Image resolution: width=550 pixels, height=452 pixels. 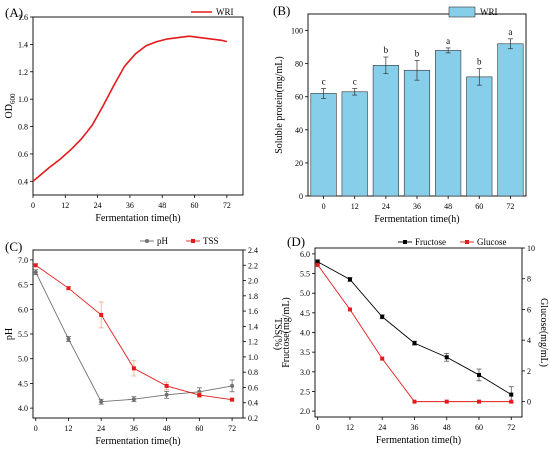 What do you see at coordinates (23, 285) in the screenshot?
I see `y-tick-label: 6.5` at bounding box center [23, 285].